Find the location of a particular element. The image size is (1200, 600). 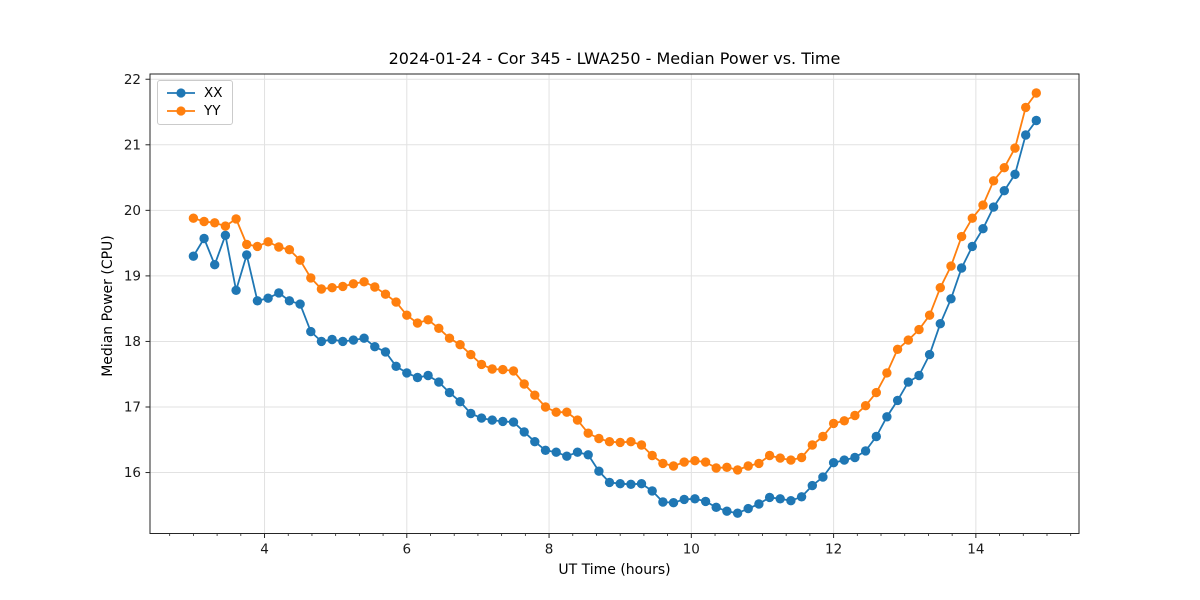

legend-label-xx: XX is located at coordinates (213, 93).